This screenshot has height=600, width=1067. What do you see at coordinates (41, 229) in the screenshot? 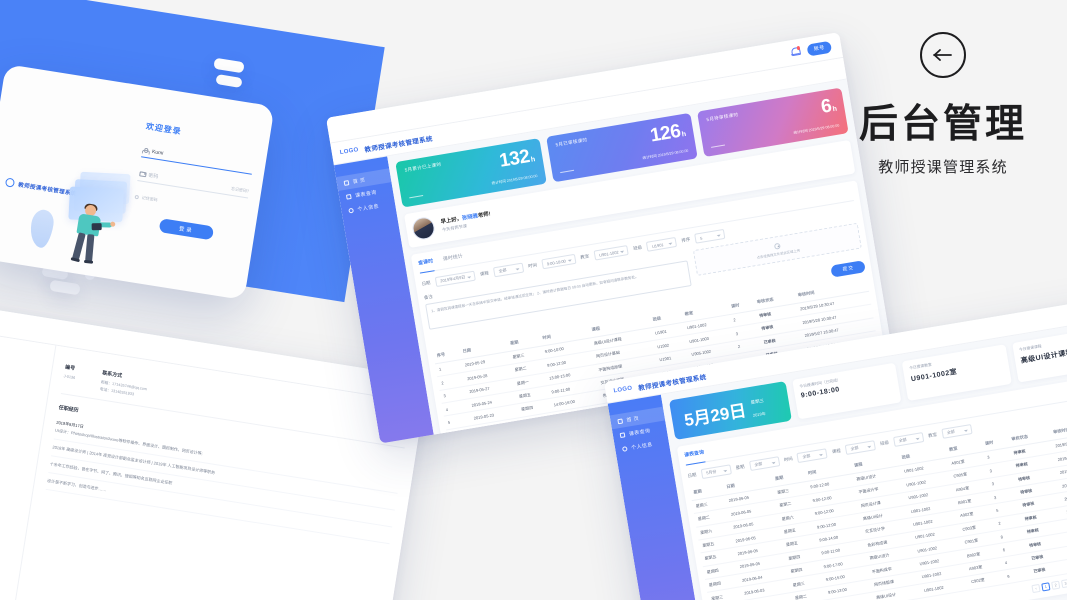
I see `illustration-blob` at bounding box center [41, 229].